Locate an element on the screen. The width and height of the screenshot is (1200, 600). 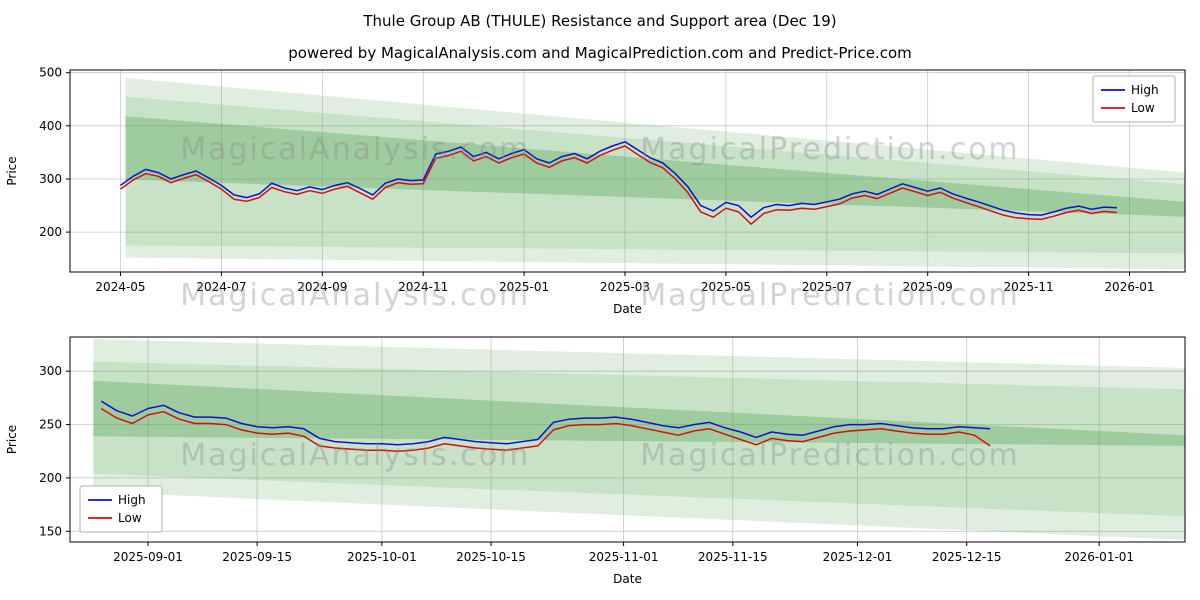
svg-text: 2025-09-01 is located at coordinates (148, 557).